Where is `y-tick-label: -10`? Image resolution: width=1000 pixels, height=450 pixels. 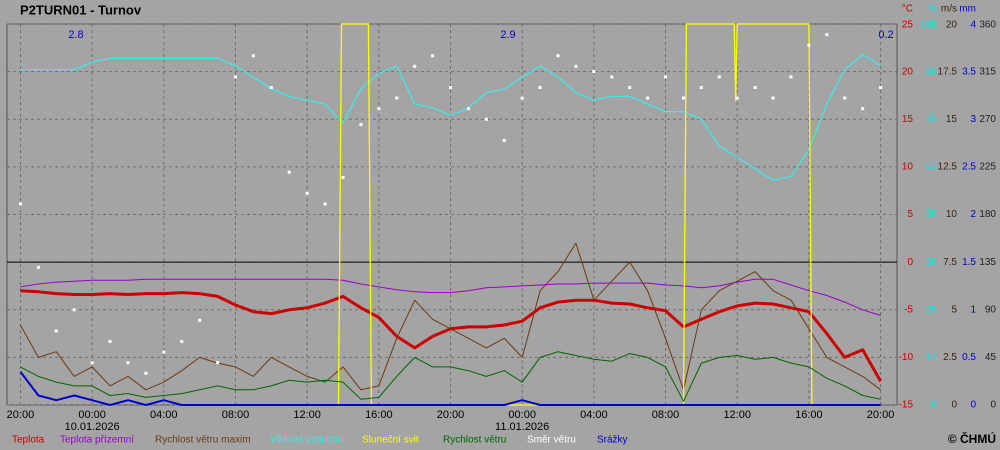
y-tick-label: -10 is located at coordinates (906, 357).